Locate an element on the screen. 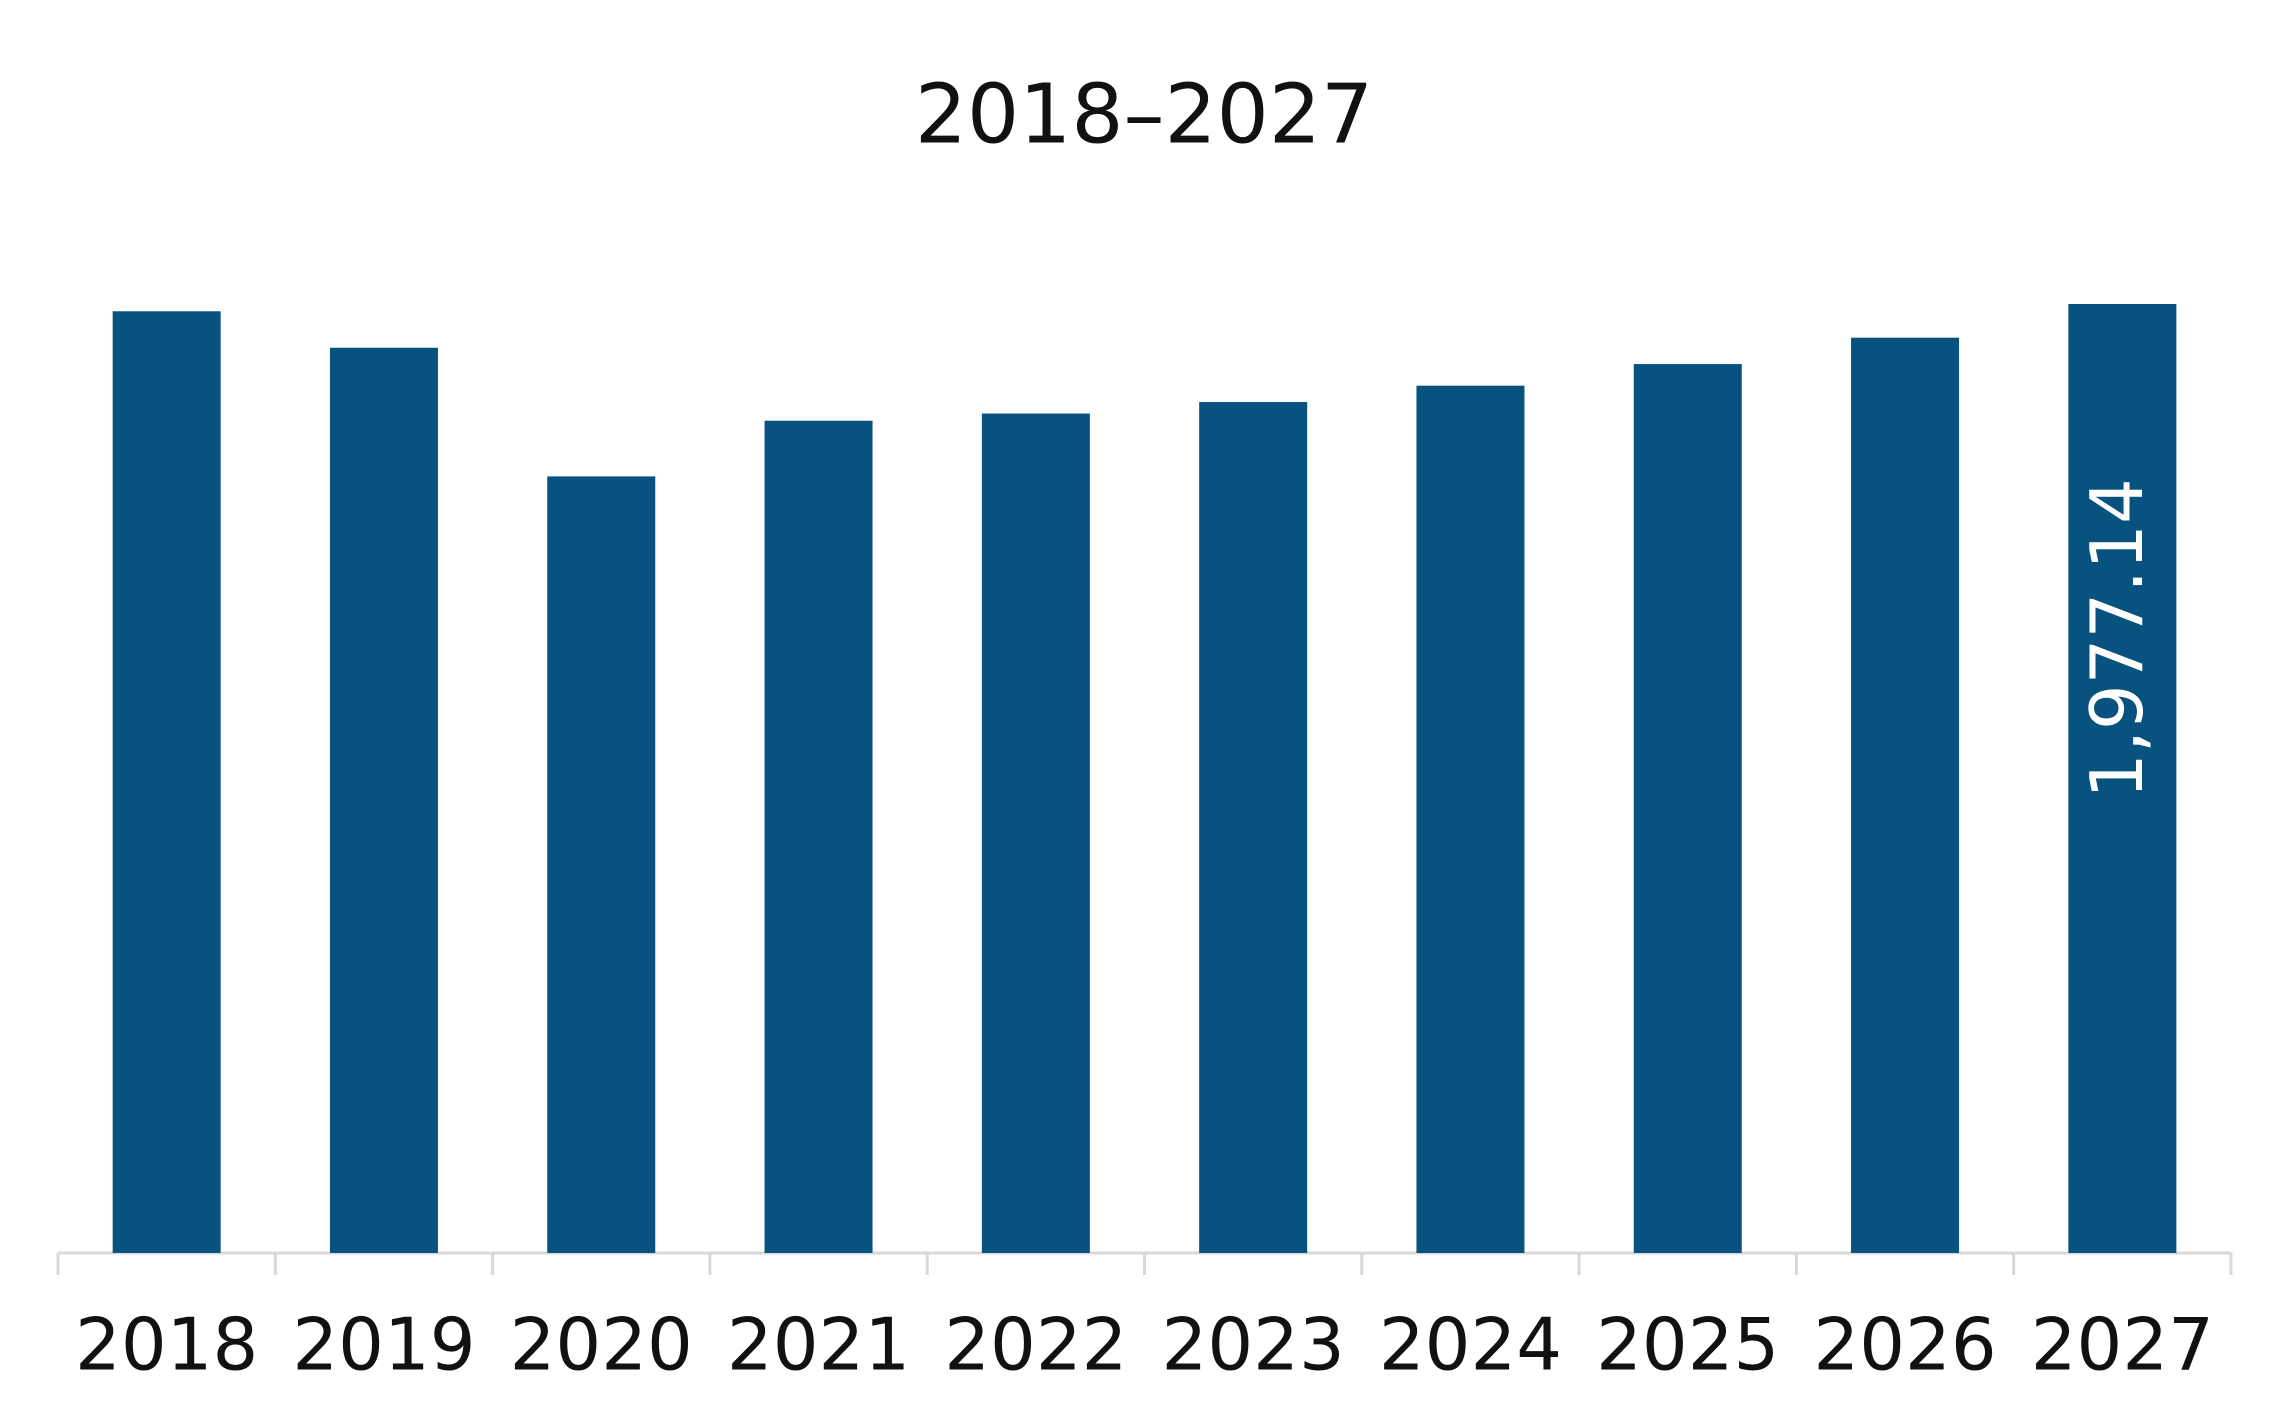 Image resolution: width=2289 pixels, height=1407 pixels. x-tick-label: 2024 is located at coordinates (1470, 1345).